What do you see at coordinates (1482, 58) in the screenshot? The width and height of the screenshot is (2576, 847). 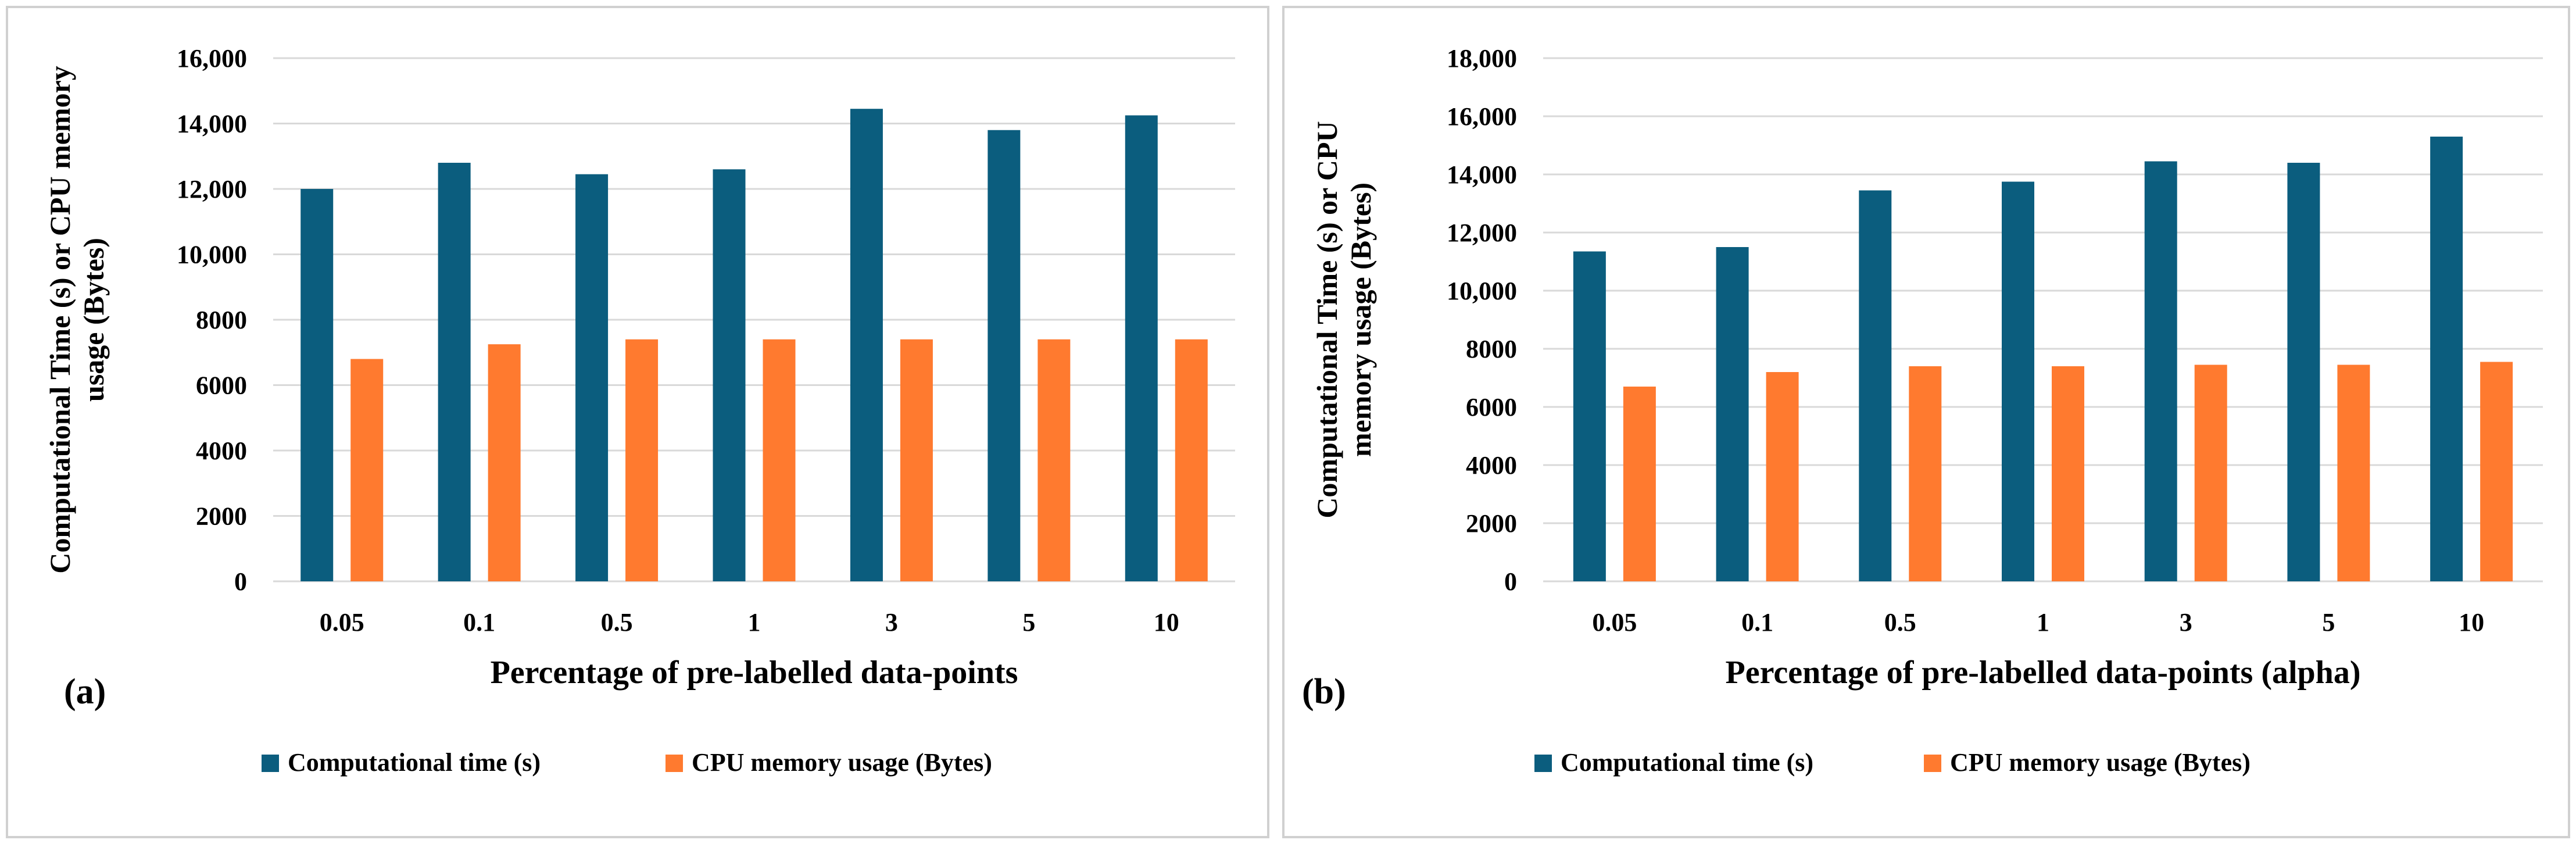 I see `y-tick-label: 18,000` at bounding box center [1482, 58].